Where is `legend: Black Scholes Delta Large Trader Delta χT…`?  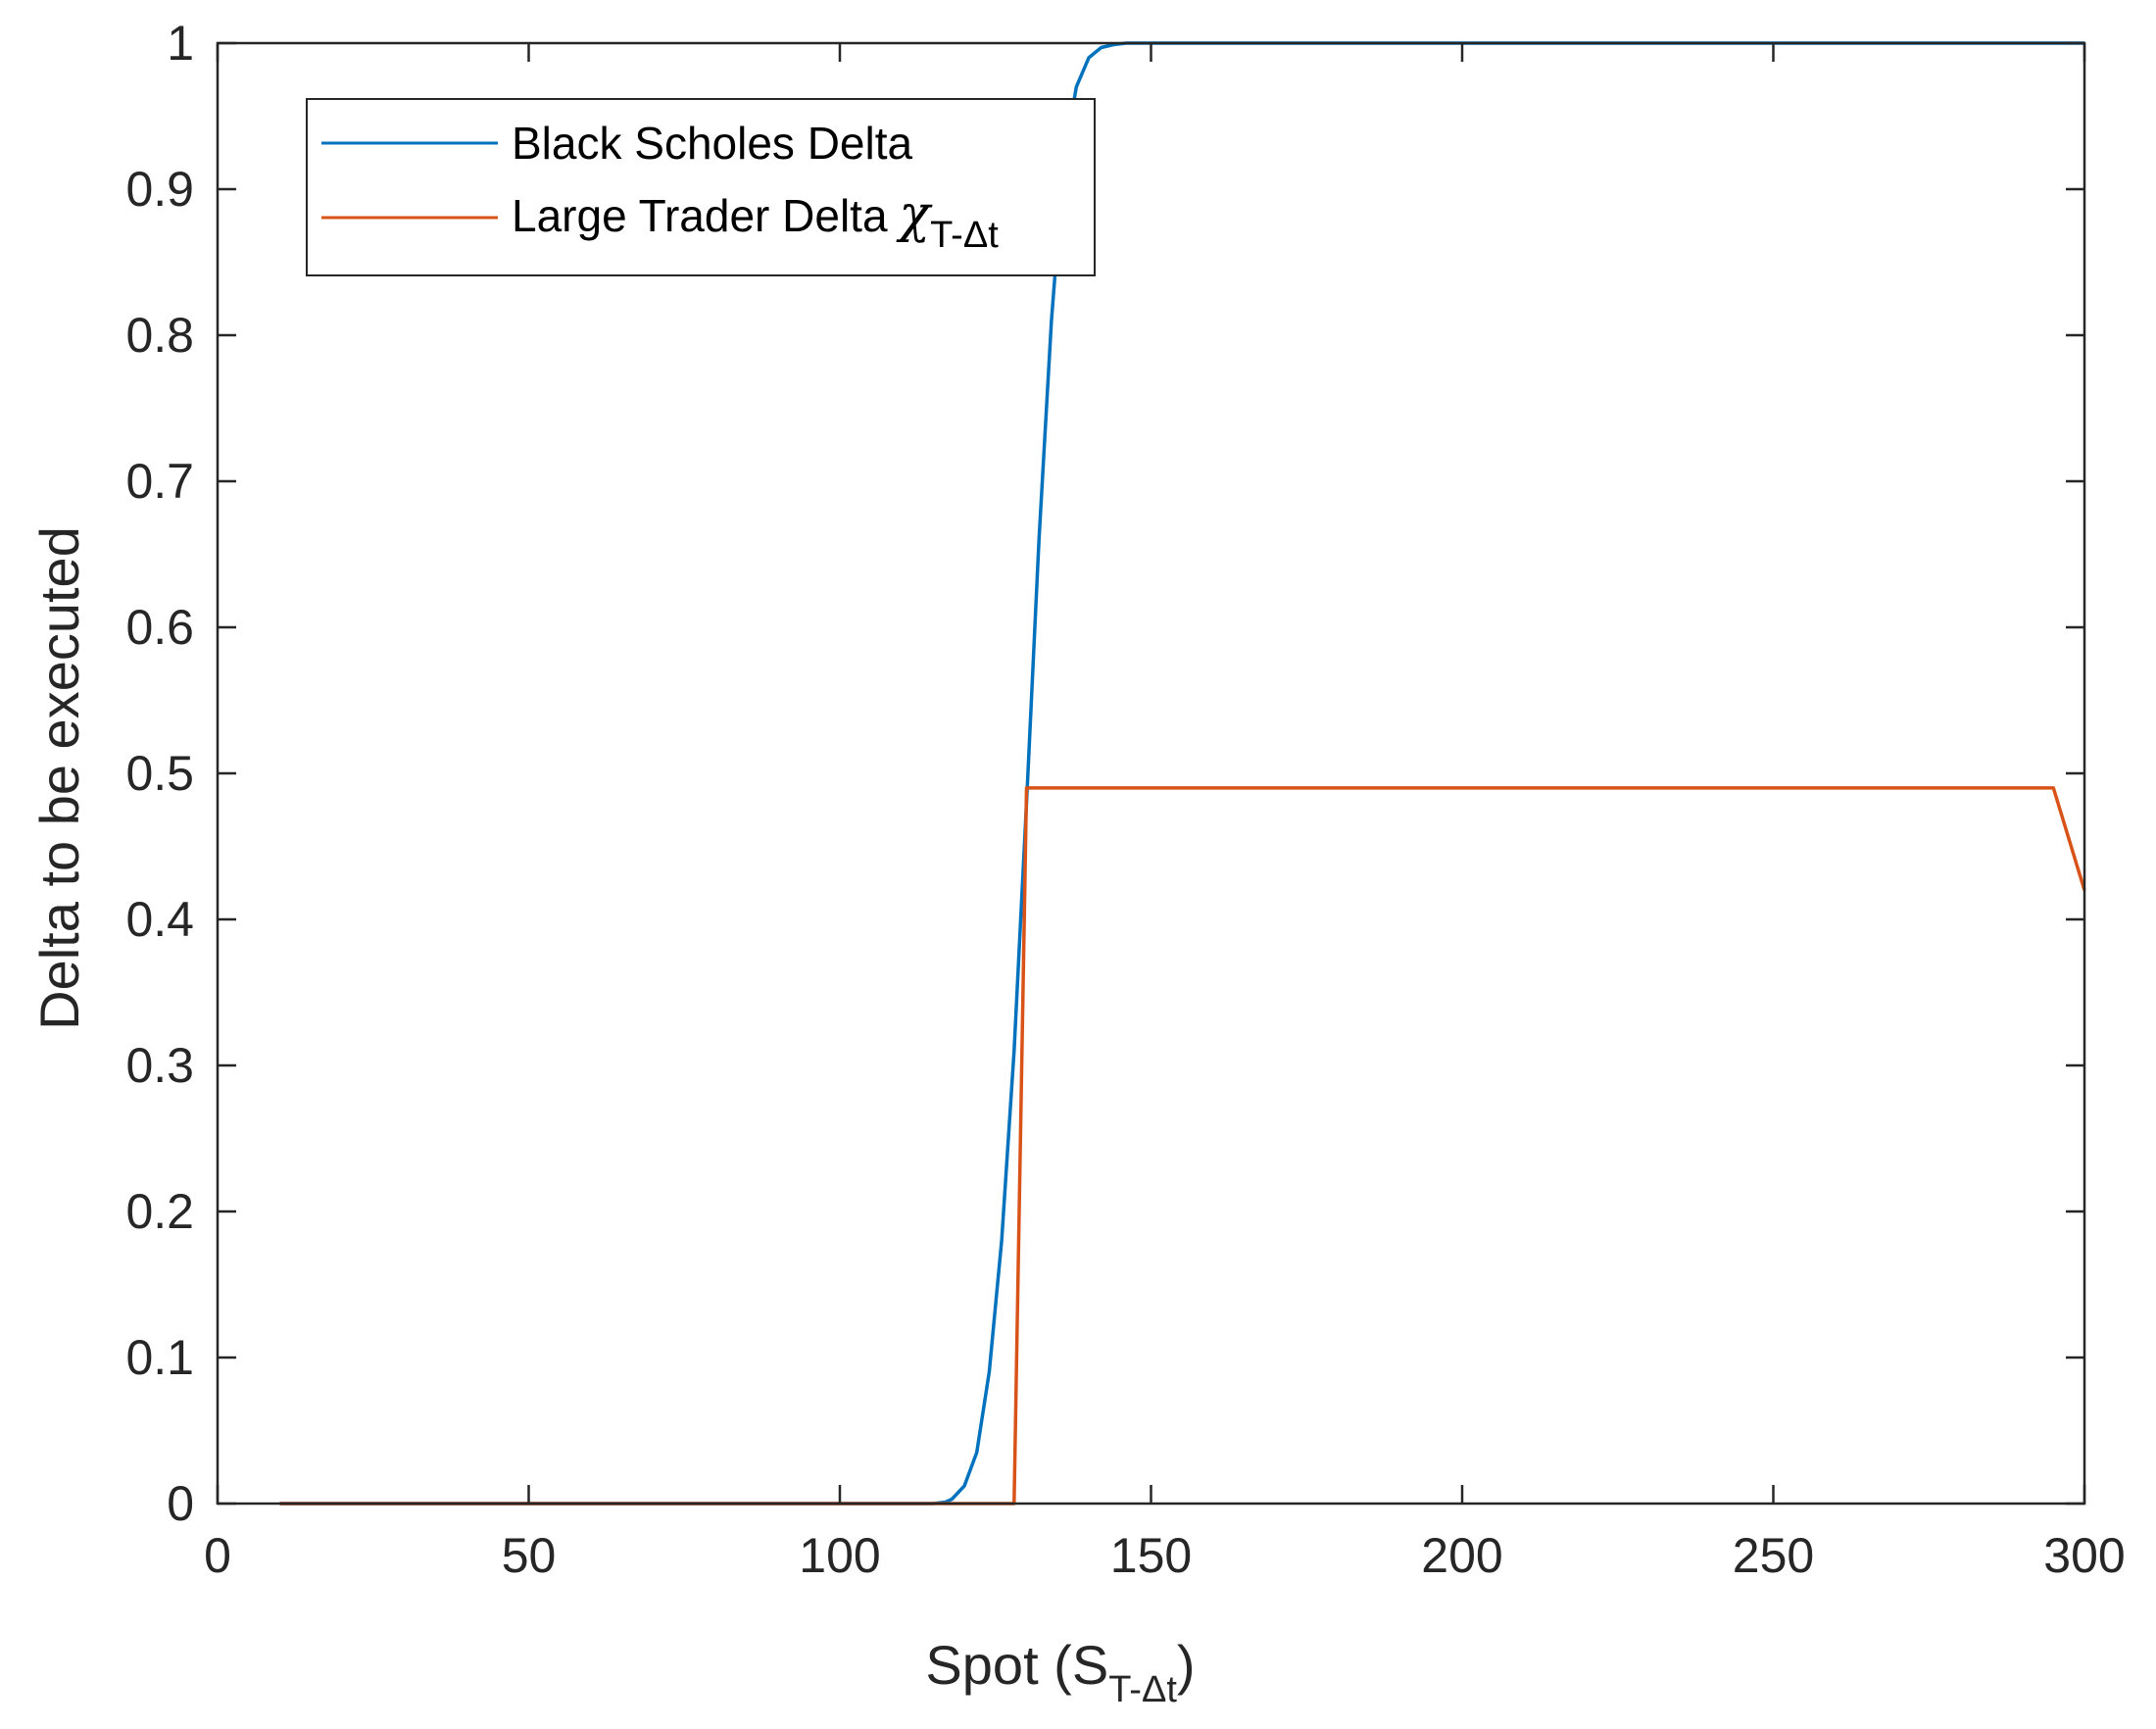
legend: Black Scholes Delta Large Trader Delta χT… is located at coordinates (701, 187).